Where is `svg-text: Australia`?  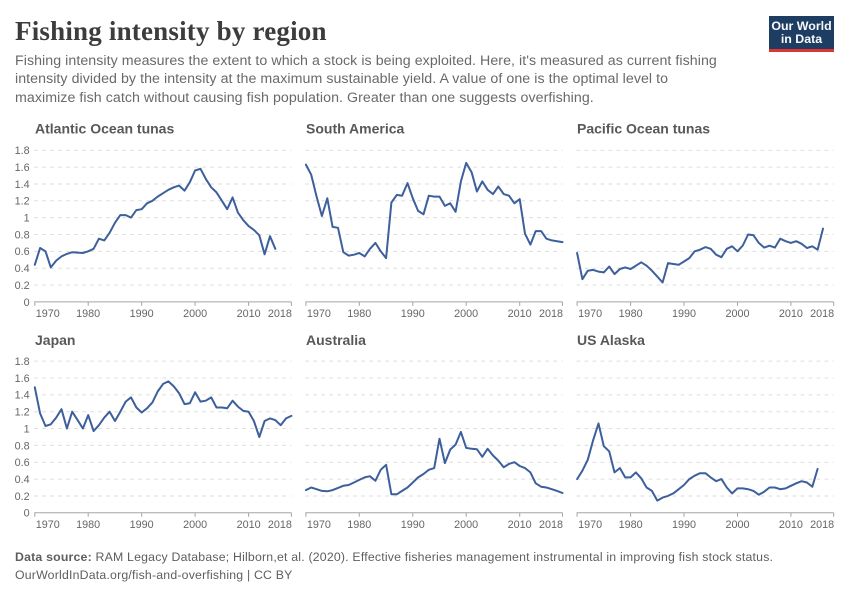
svg-text: Australia is located at coordinates (336, 340).